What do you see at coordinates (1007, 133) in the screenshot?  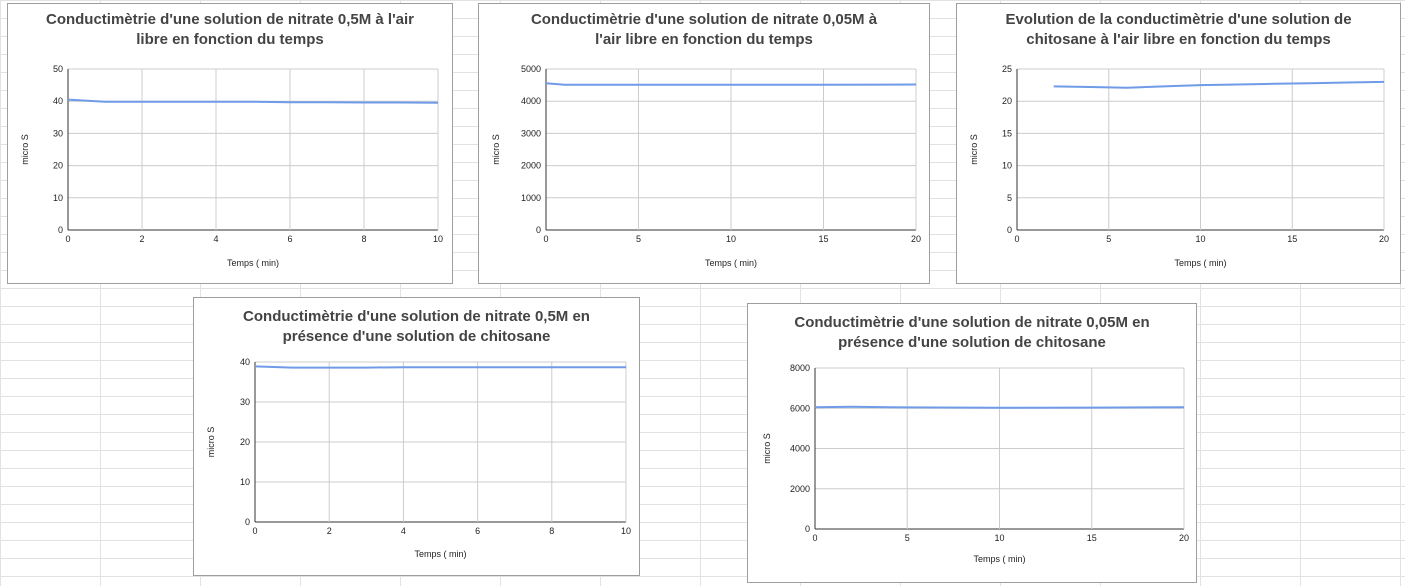 I see `y-tick-label: 15` at bounding box center [1007, 133].